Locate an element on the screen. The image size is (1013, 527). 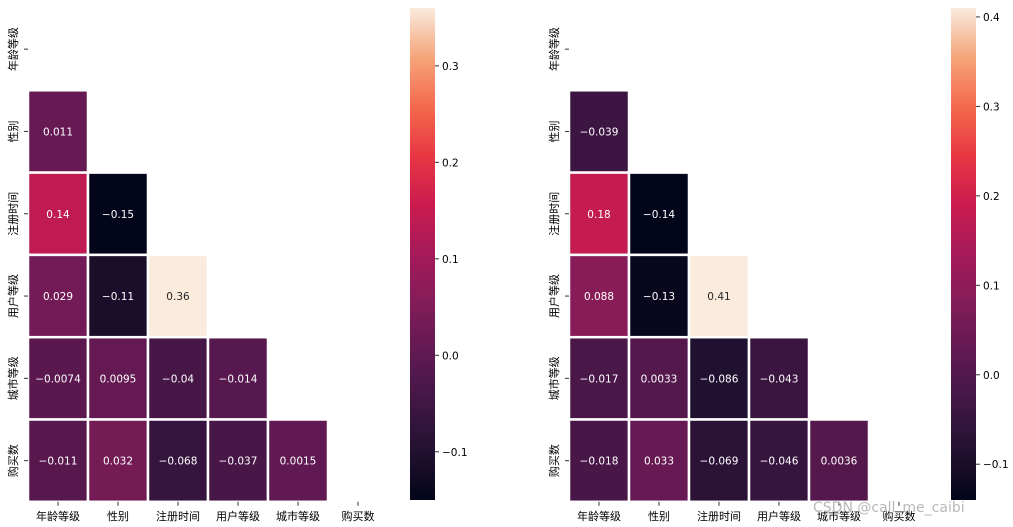
cell-value-label: 0.0095 is located at coordinates (118, 379).